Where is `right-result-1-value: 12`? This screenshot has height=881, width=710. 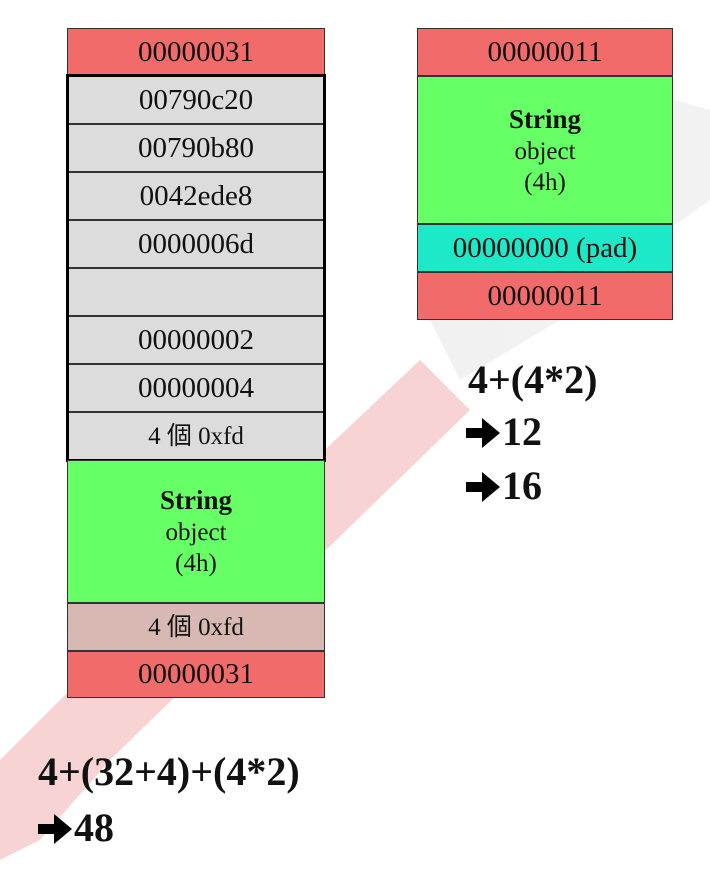 right-result-1-value: 12 is located at coordinates (522, 431).